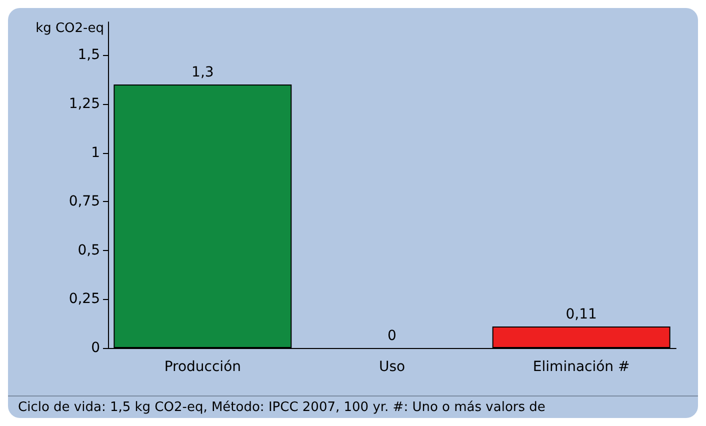 Image resolution: width=706 pixels, height=426 pixels. I want to click on y-tick-label: 0,5, so click(89, 250).